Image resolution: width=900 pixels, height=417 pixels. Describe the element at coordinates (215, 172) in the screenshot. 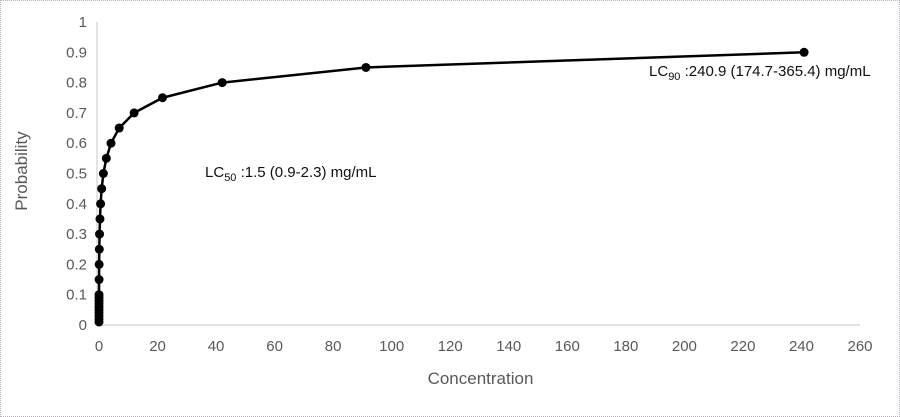

I see `lc50-prefix: LC` at that location.